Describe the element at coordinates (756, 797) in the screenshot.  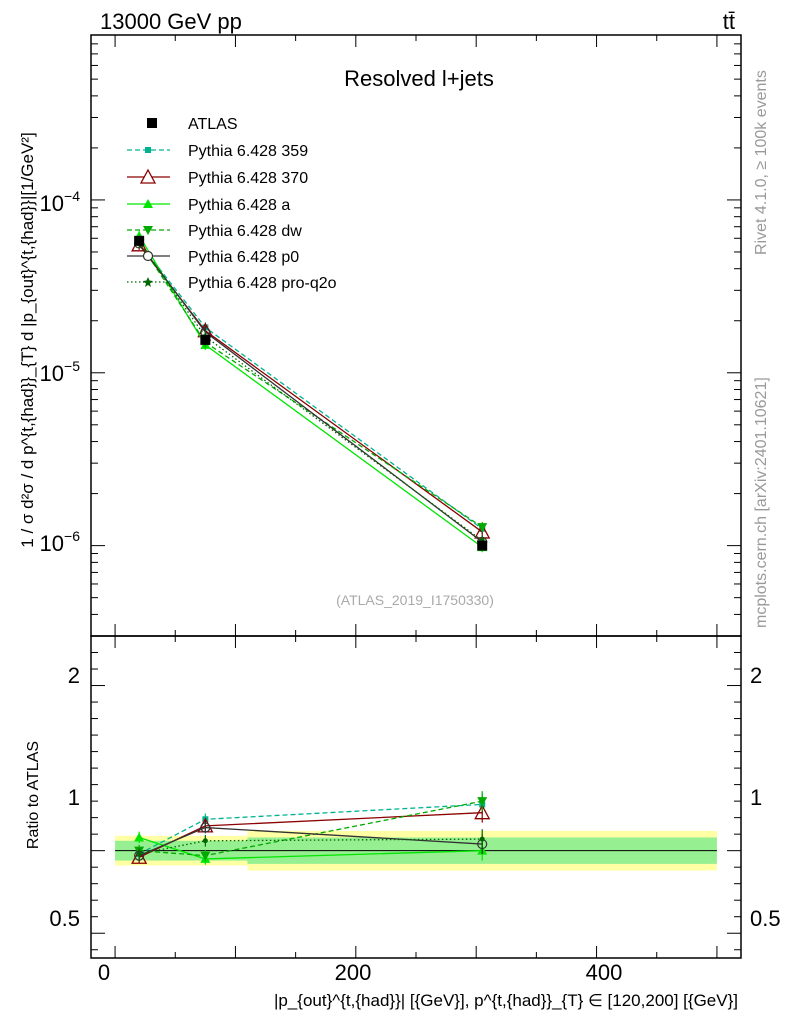
I see `ratio-tick-label-1-right: 1` at that location.